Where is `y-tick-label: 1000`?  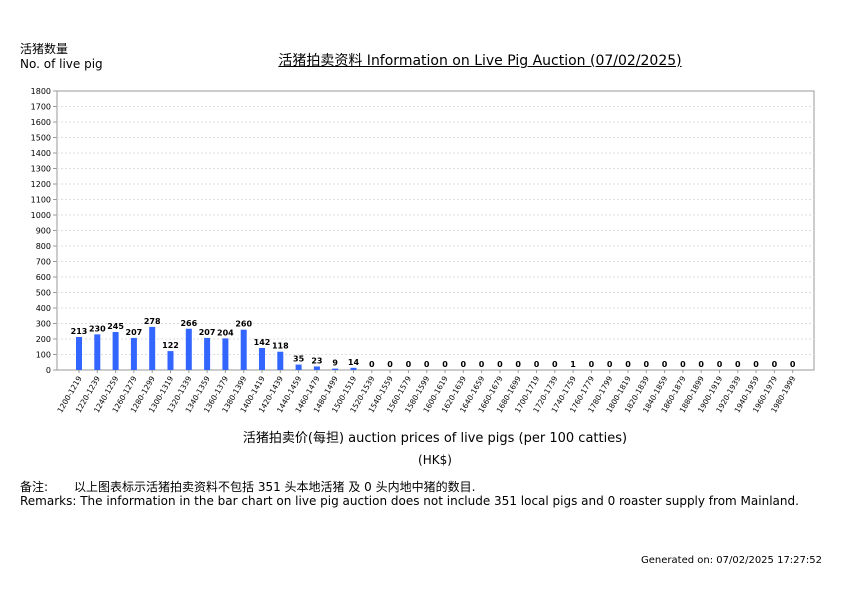
y-tick-label: 1000 is located at coordinates (41, 215).